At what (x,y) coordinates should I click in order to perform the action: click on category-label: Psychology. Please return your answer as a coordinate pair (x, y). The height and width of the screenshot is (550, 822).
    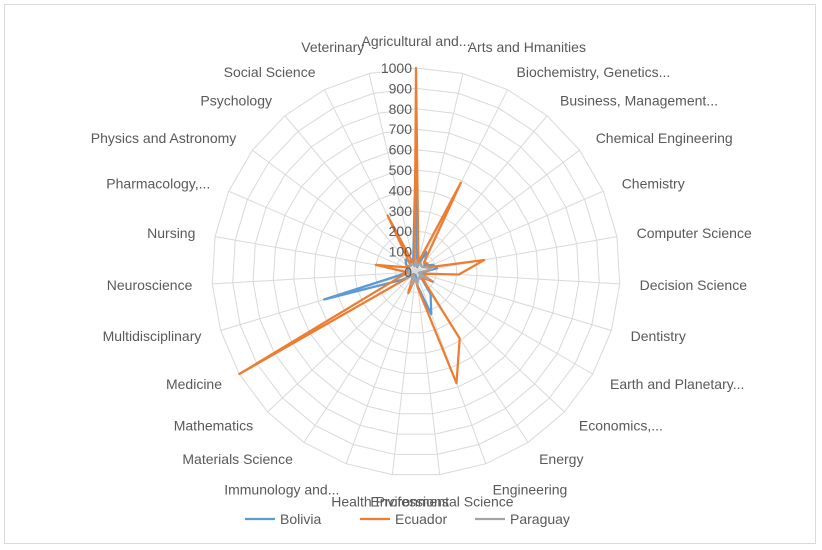
    Looking at the image, I should click on (236, 100).